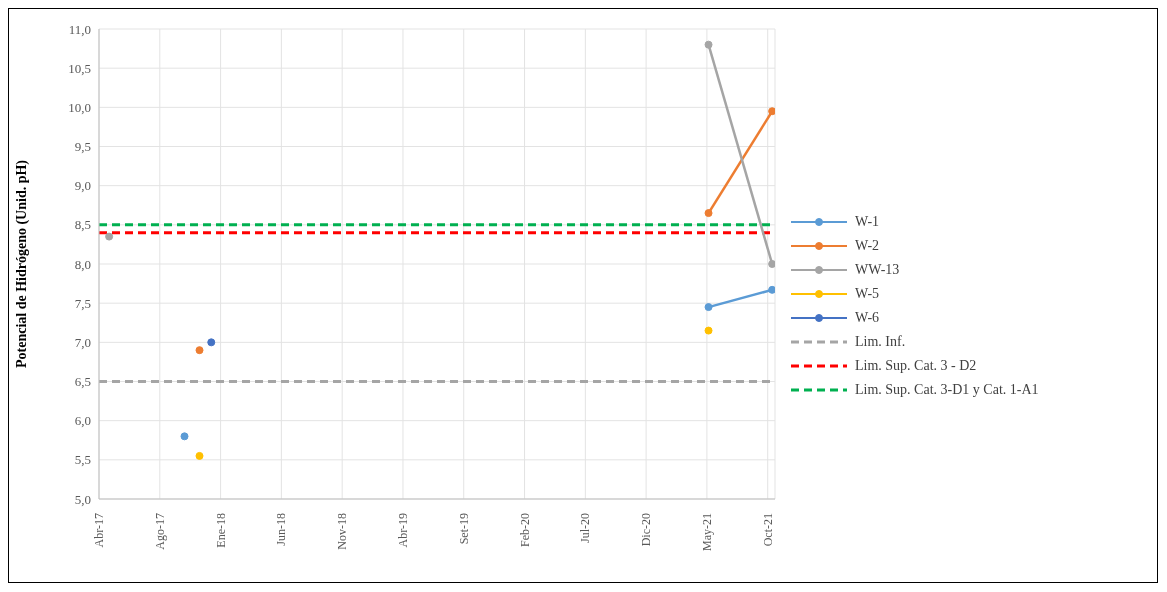  Describe the element at coordinates (82, 460) in the screenshot. I see `y-tick-label: 5,5` at that location.